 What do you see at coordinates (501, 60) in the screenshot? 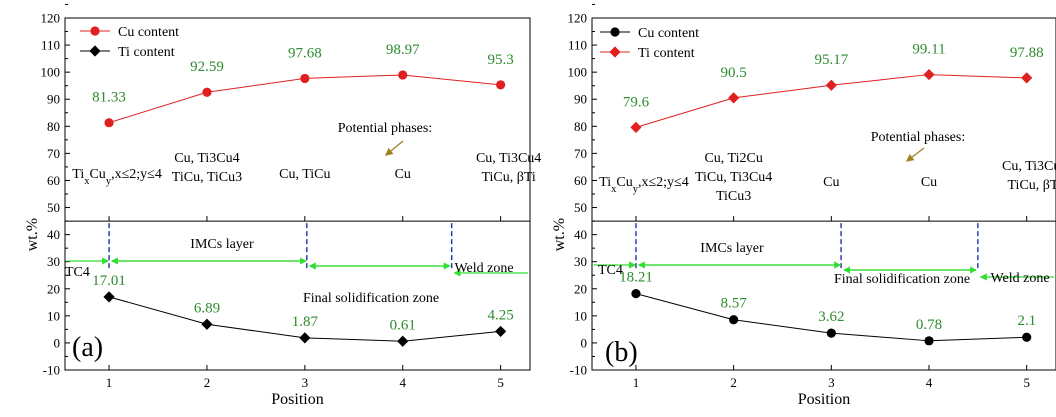
I see `data-label: 95.3` at bounding box center [501, 60].